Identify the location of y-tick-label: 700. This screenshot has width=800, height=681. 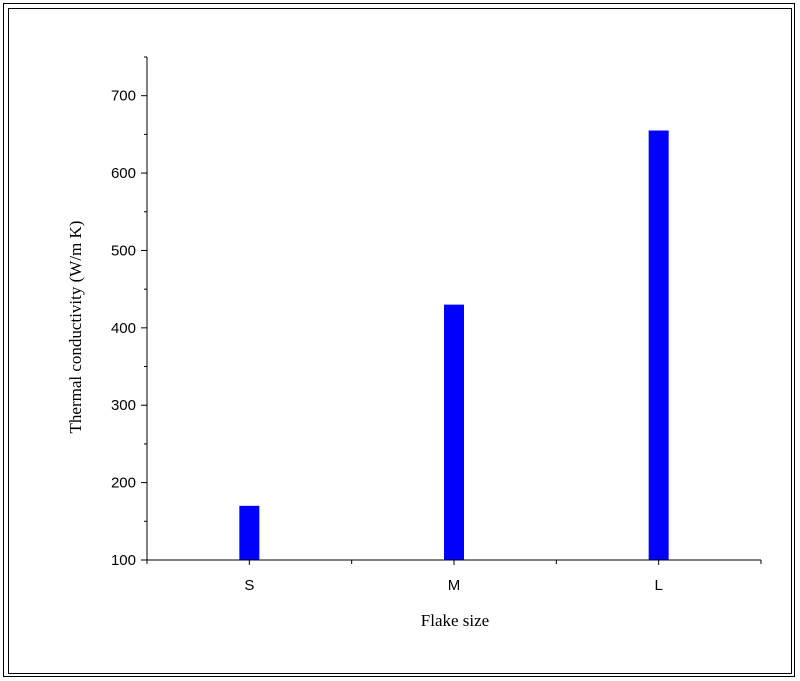
(123, 96).